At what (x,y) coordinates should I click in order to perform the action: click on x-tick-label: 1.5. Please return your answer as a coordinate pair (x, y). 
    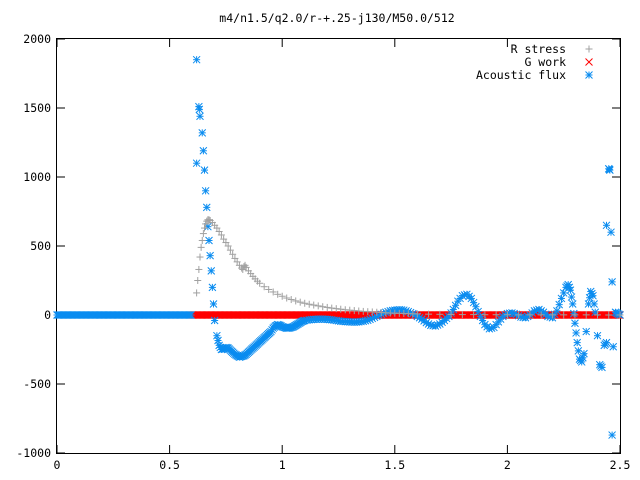
    Looking at the image, I should click on (394, 465).